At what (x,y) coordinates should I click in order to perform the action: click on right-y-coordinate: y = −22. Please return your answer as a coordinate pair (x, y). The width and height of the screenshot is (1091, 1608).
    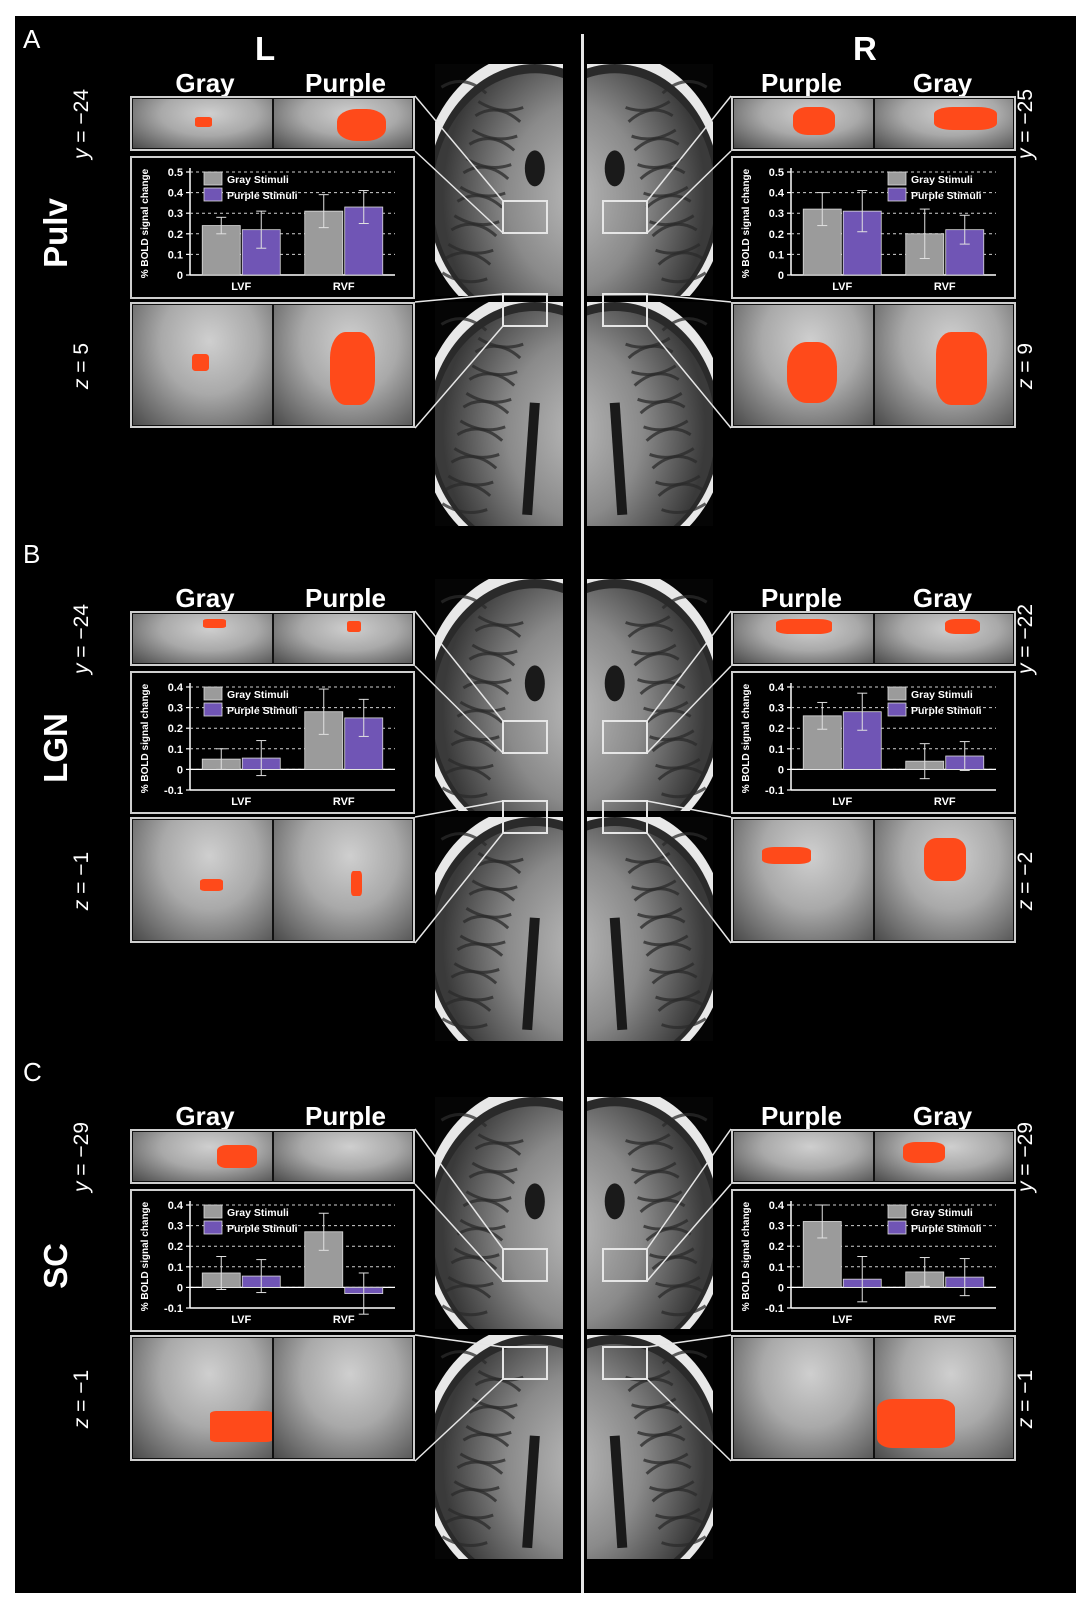
    Looking at the image, I should click on (1026, 639).